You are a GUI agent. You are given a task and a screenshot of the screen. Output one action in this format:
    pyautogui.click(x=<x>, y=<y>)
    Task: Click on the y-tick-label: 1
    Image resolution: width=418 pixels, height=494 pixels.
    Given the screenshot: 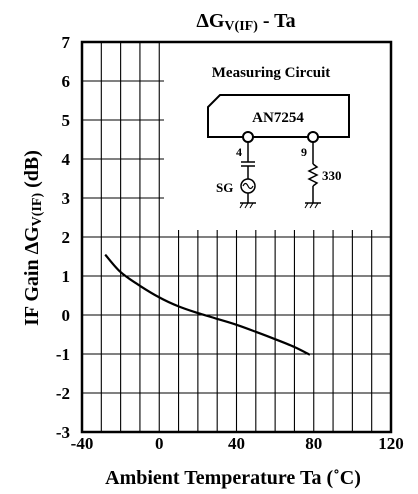 What is the action you would take?
    pyautogui.click(x=66, y=276)
    